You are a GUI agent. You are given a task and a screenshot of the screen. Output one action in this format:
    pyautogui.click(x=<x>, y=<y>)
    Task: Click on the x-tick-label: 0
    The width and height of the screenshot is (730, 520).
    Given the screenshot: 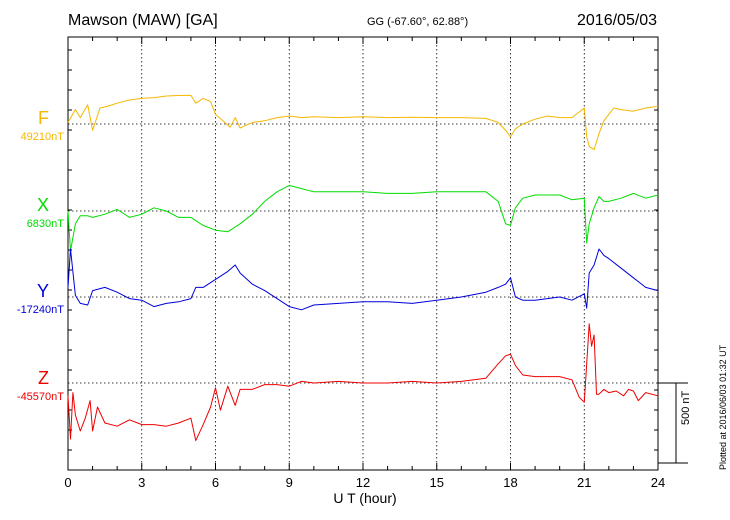 What is the action you would take?
    pyautogui.click(x=67, y=482)
    